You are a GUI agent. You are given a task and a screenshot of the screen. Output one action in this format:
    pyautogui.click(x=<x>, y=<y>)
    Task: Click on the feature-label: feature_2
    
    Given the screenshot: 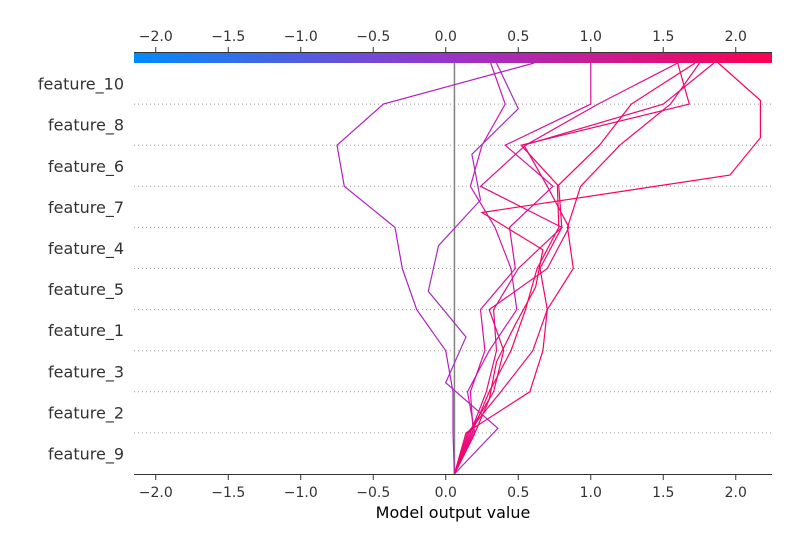 What is the action you would take?
    pyautogui.click(x=86, y=413)
    